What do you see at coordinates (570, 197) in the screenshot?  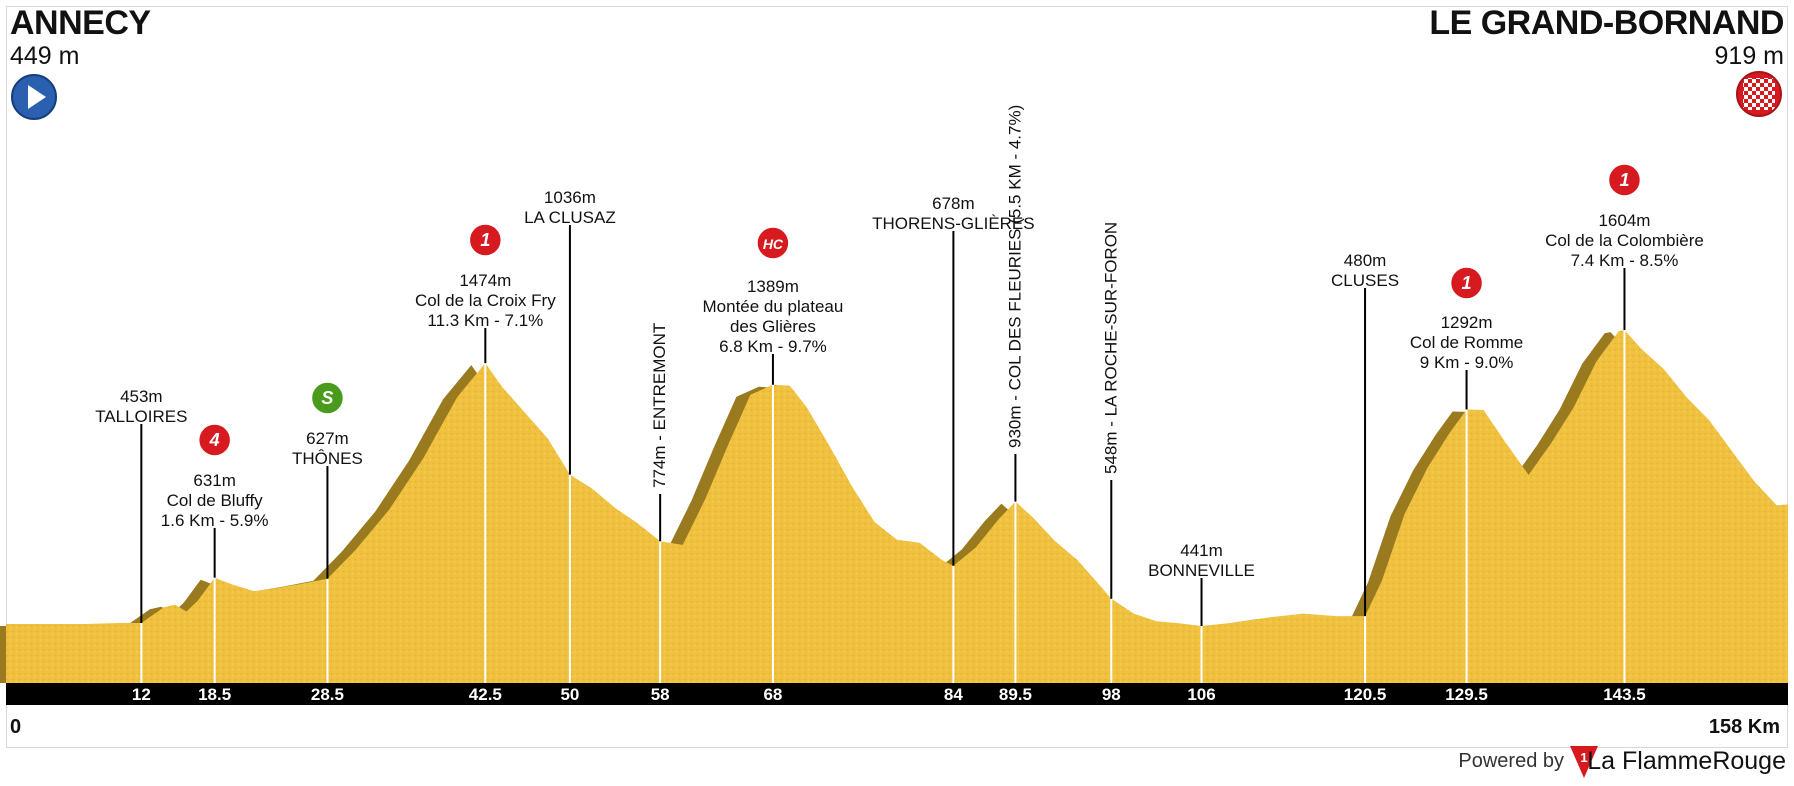 I see `marker-label-line: 1036m` at bounding box center [570, 197].